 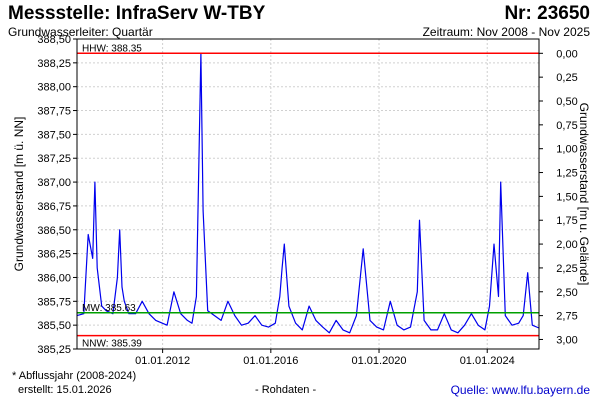 I want to click on x-tick-label: 01.01.2016, so click(x=270, y=361).